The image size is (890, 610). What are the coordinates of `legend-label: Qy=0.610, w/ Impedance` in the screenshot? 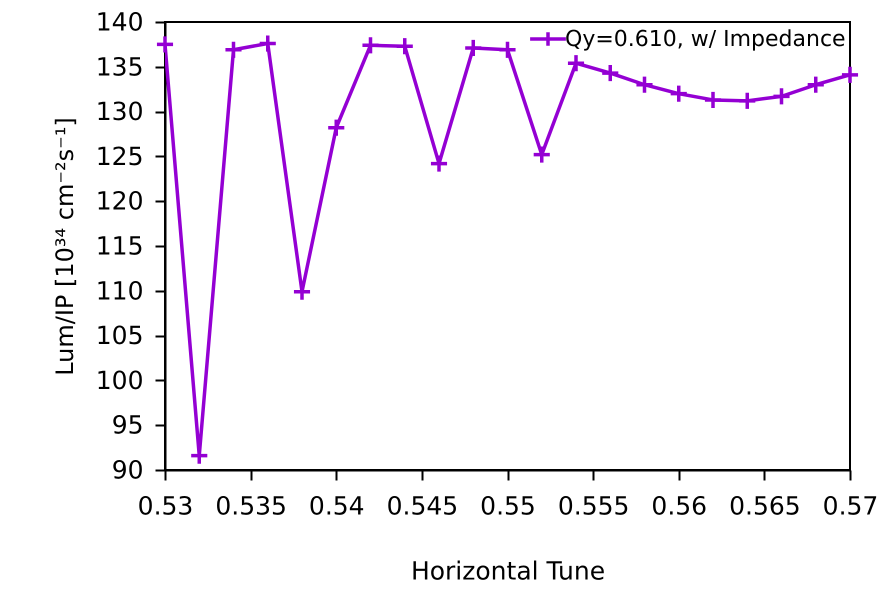 It's located at (705, 39).